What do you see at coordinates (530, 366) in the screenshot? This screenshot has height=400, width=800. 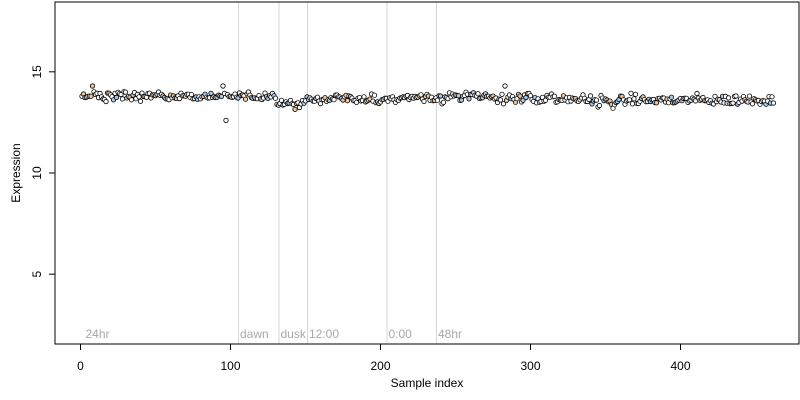 I see `x-tick-label: 300` at bounding box center [530, 366].